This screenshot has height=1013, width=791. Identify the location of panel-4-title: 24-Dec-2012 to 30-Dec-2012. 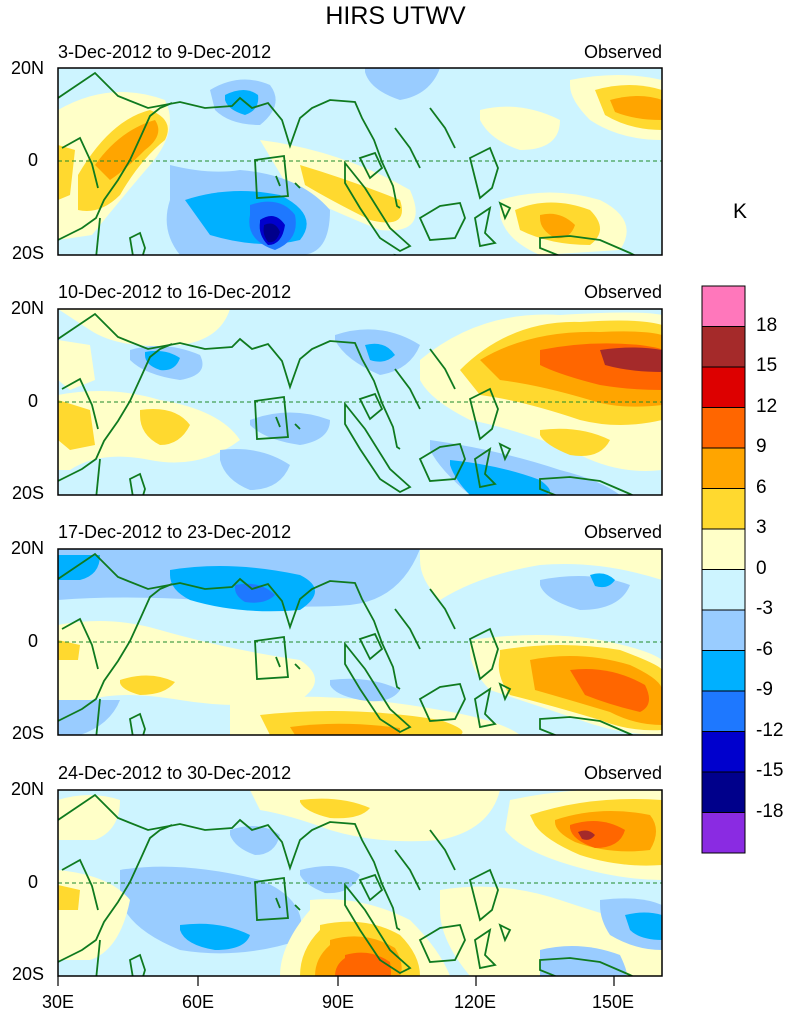
(175, 773).